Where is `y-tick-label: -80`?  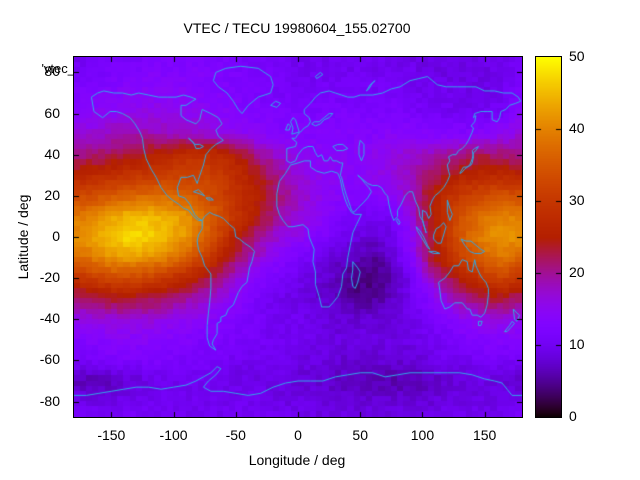 y-tick-label: -80 is located at coordinates (49, 400).